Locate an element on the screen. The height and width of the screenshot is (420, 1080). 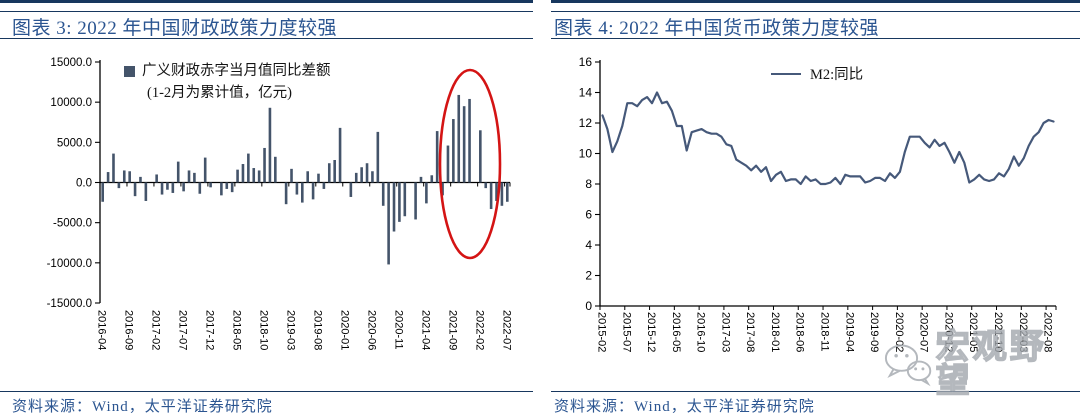
svg-text: 2019-04 is located at coordinates (849, 332).